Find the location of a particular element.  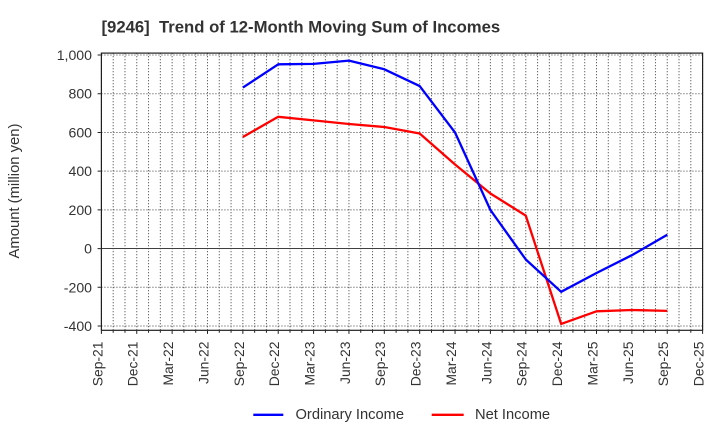

svg-text: 200 is located at coordinates (80, 210).